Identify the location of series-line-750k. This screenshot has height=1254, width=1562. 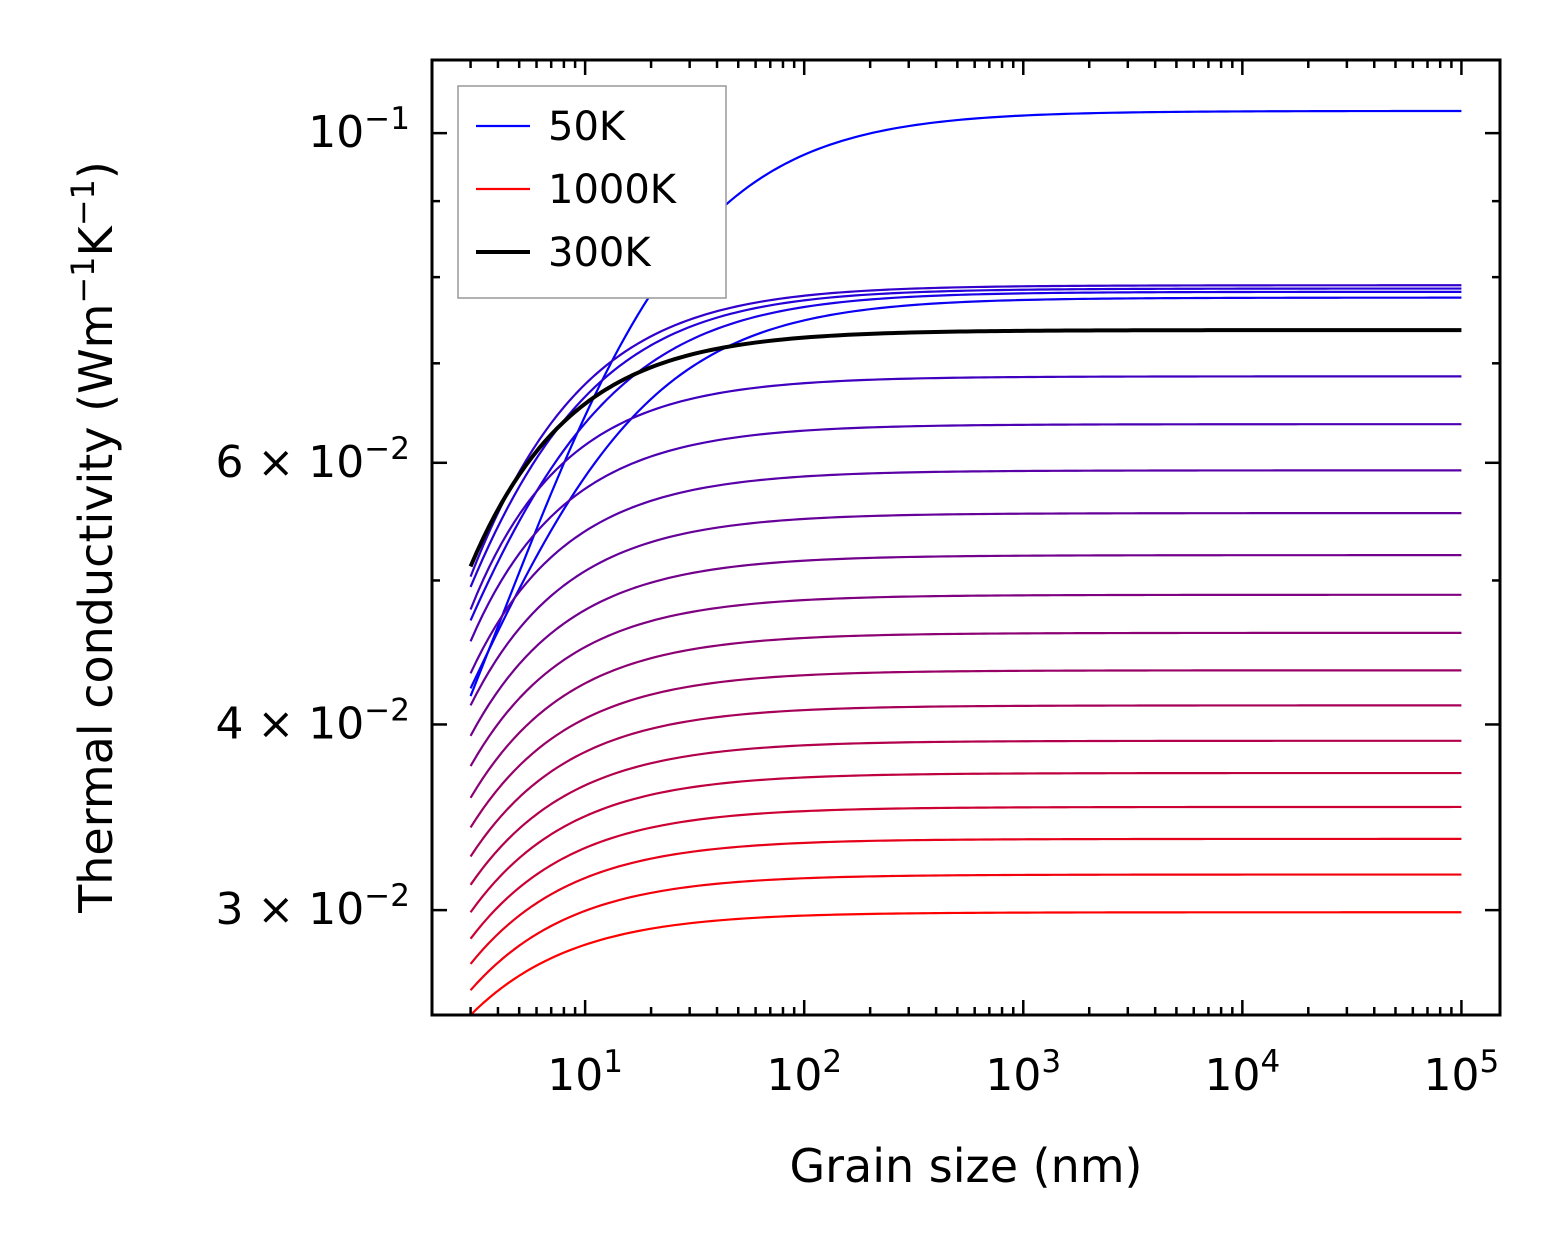
(965, 781).